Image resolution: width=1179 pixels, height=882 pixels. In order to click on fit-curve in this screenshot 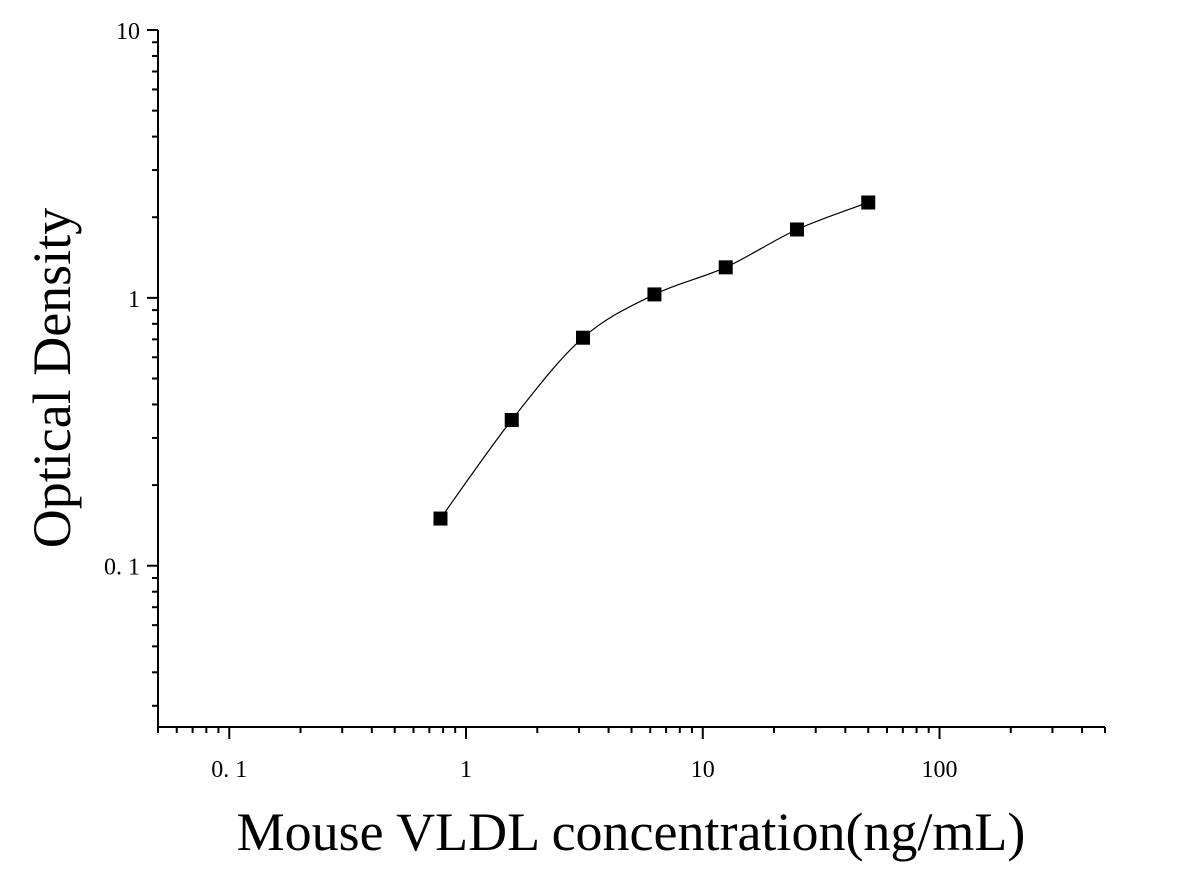, I will do `click(654, 360)`.